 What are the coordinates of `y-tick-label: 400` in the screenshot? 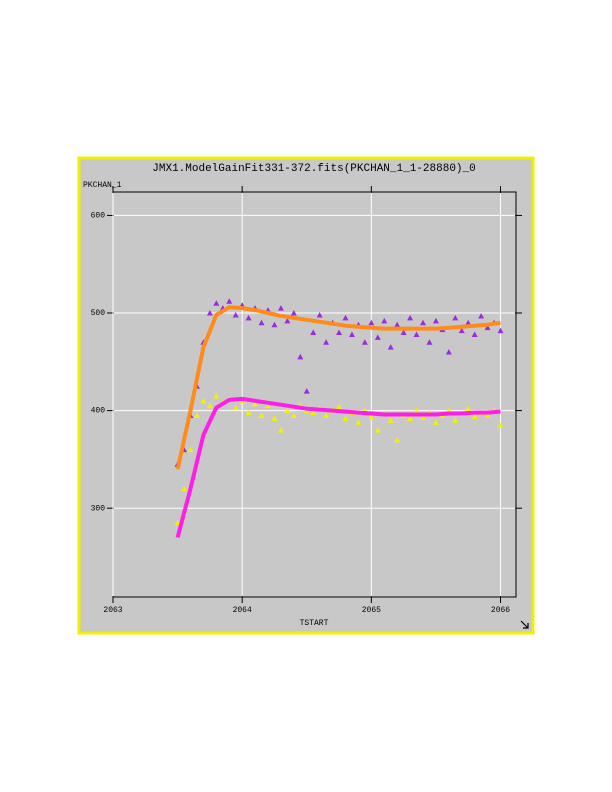 It's located at (98, 411).